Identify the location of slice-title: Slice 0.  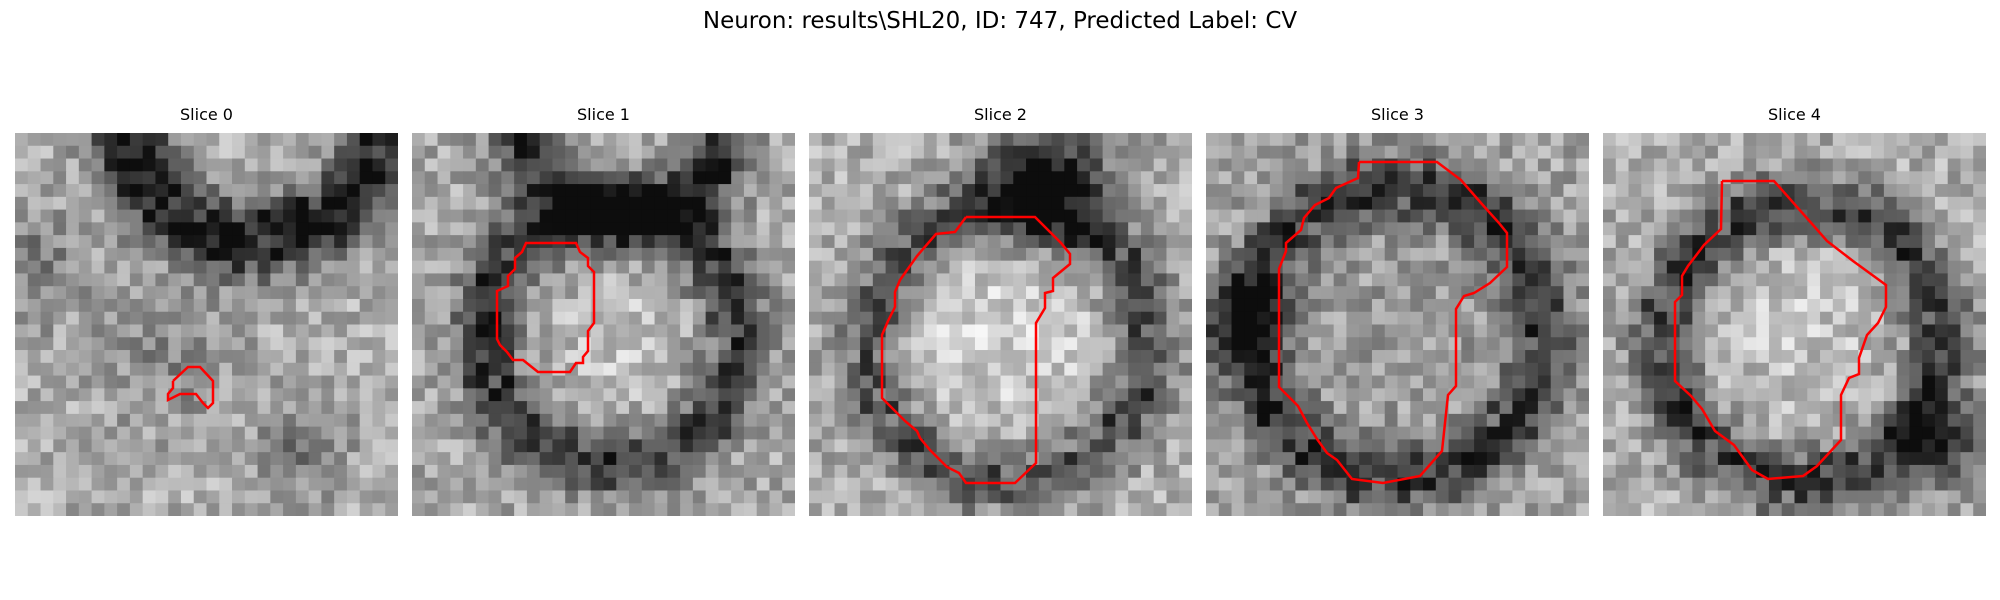
(206, 114).